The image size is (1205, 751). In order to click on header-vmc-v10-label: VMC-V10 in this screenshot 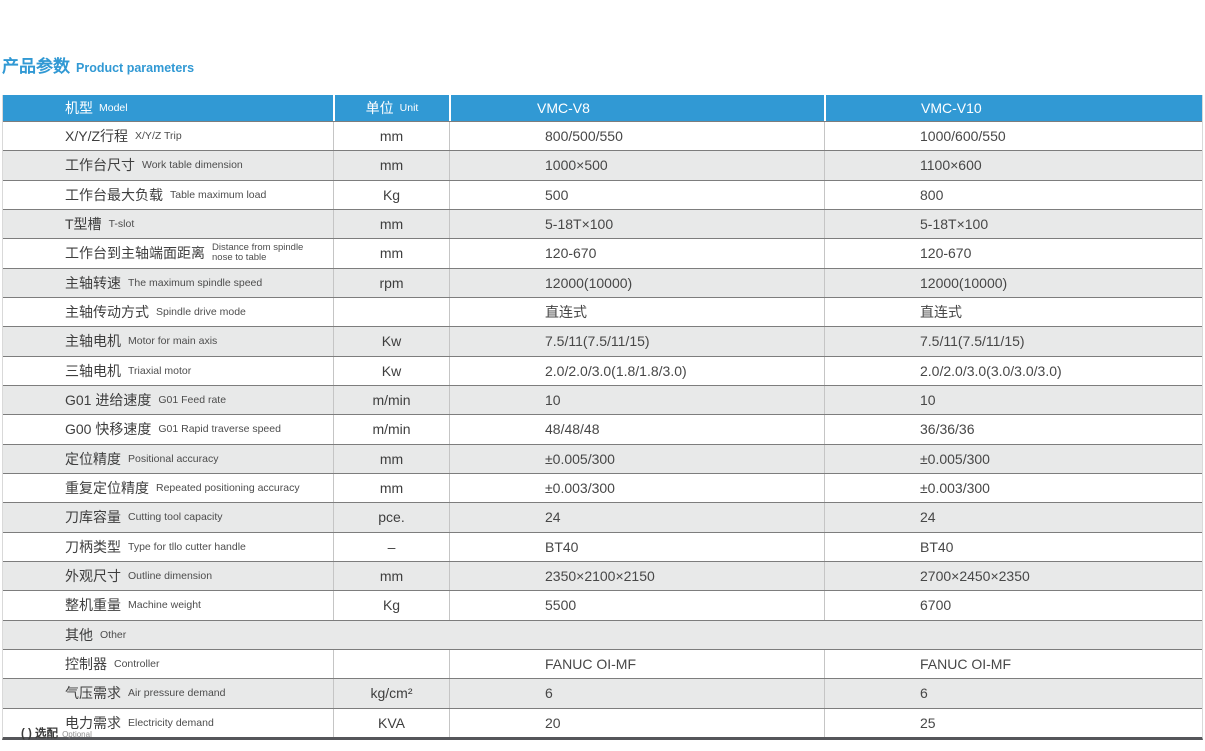, I will do `click(951, 108)`.